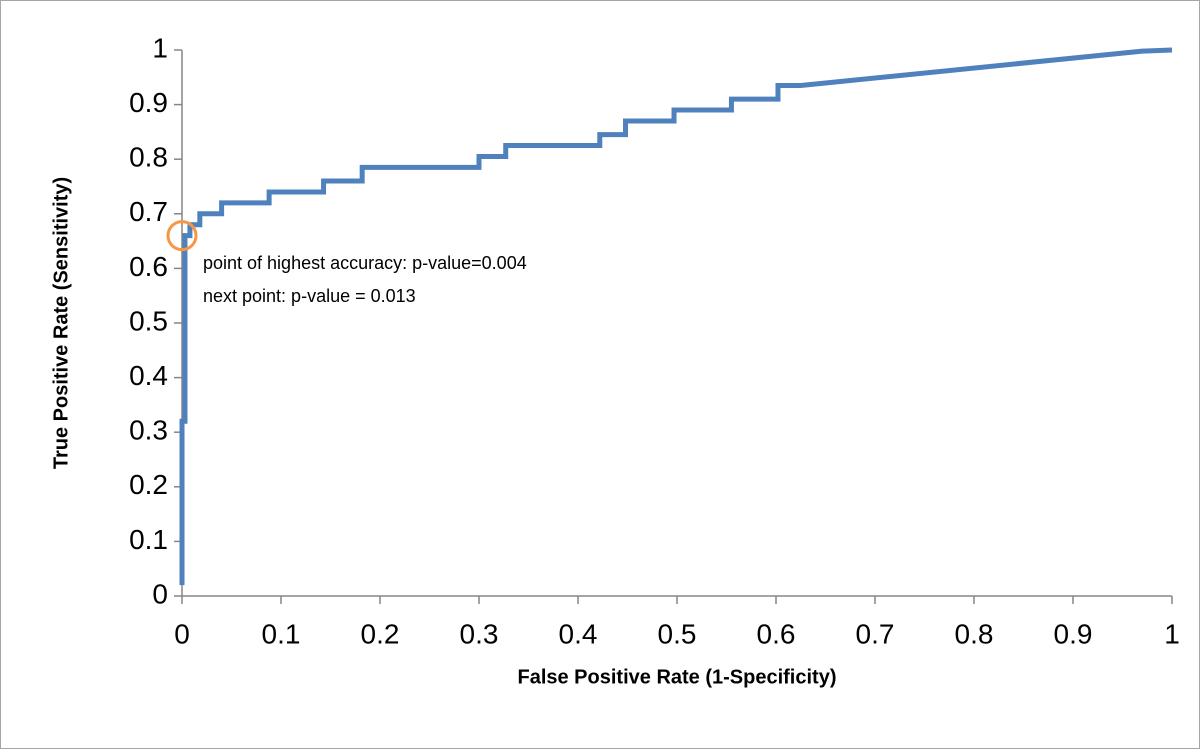 This screenshot has height=749, width=1200. Describe the element at coordinates (875, 633) in the screenshot. I see `x-tick-label: 0.7` at that location.